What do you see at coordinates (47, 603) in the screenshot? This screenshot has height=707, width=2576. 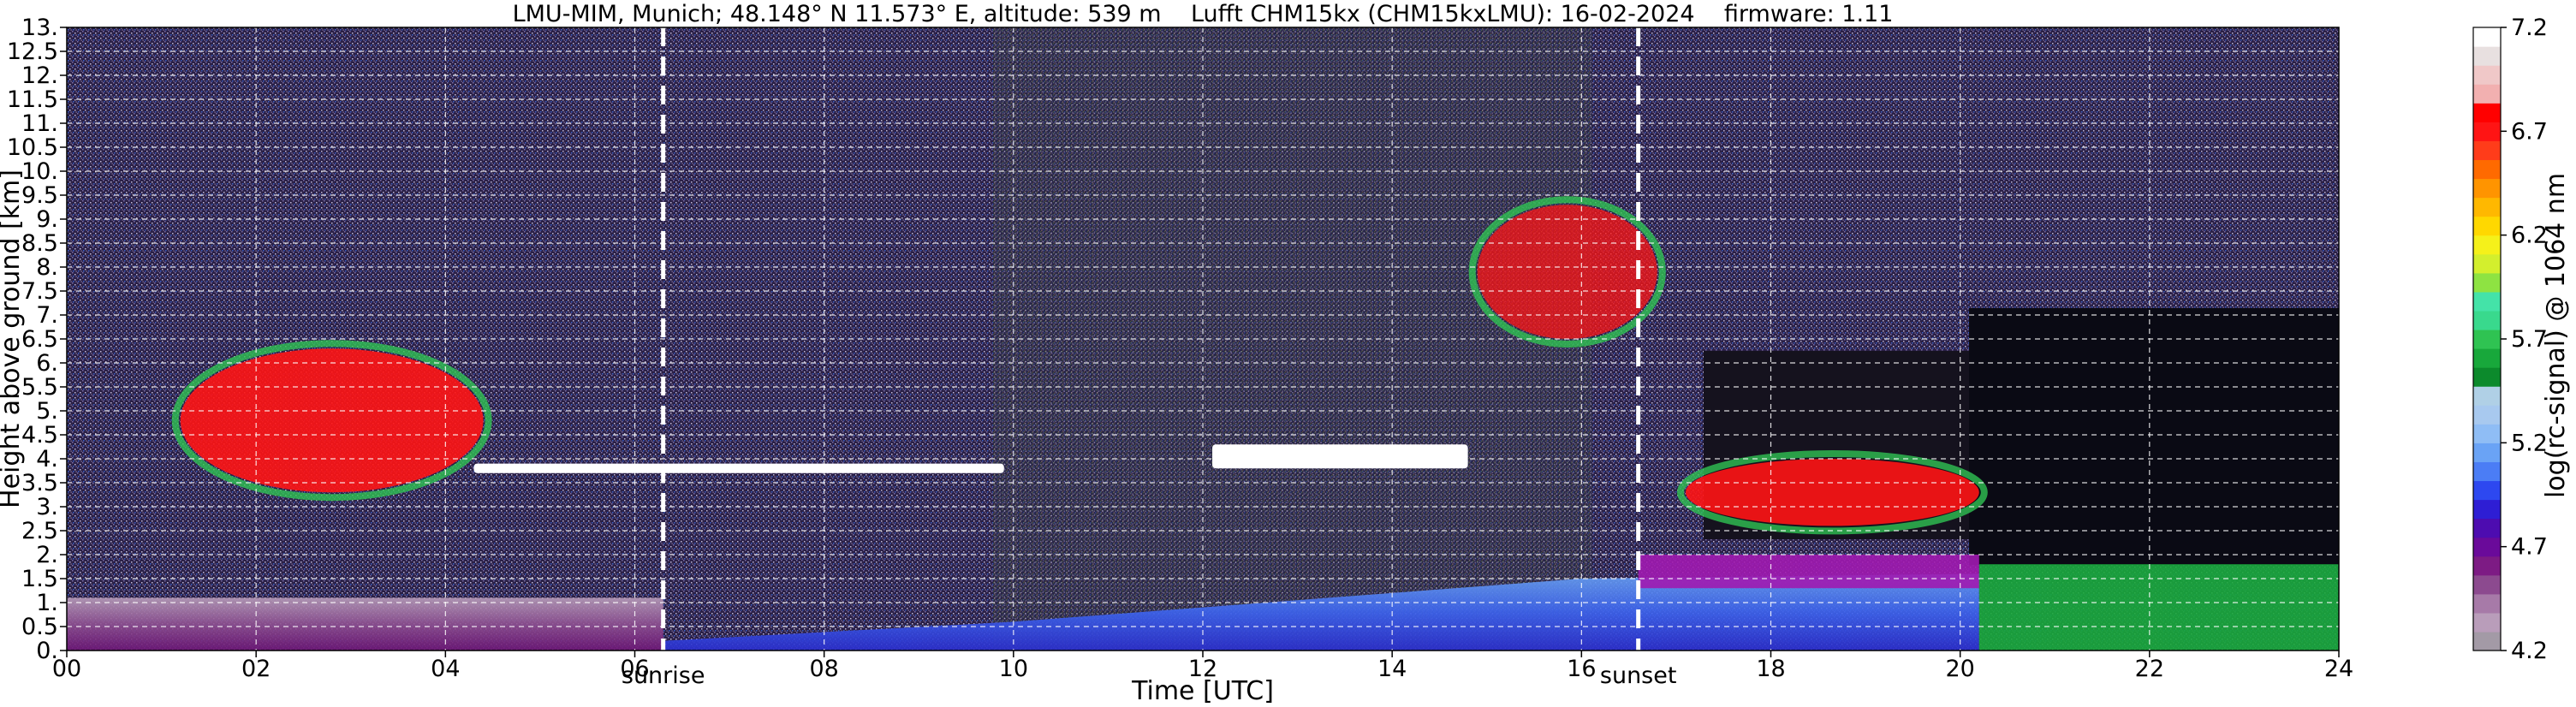 I see `y-tick-label: 1.` at bounding box center [47, 603].